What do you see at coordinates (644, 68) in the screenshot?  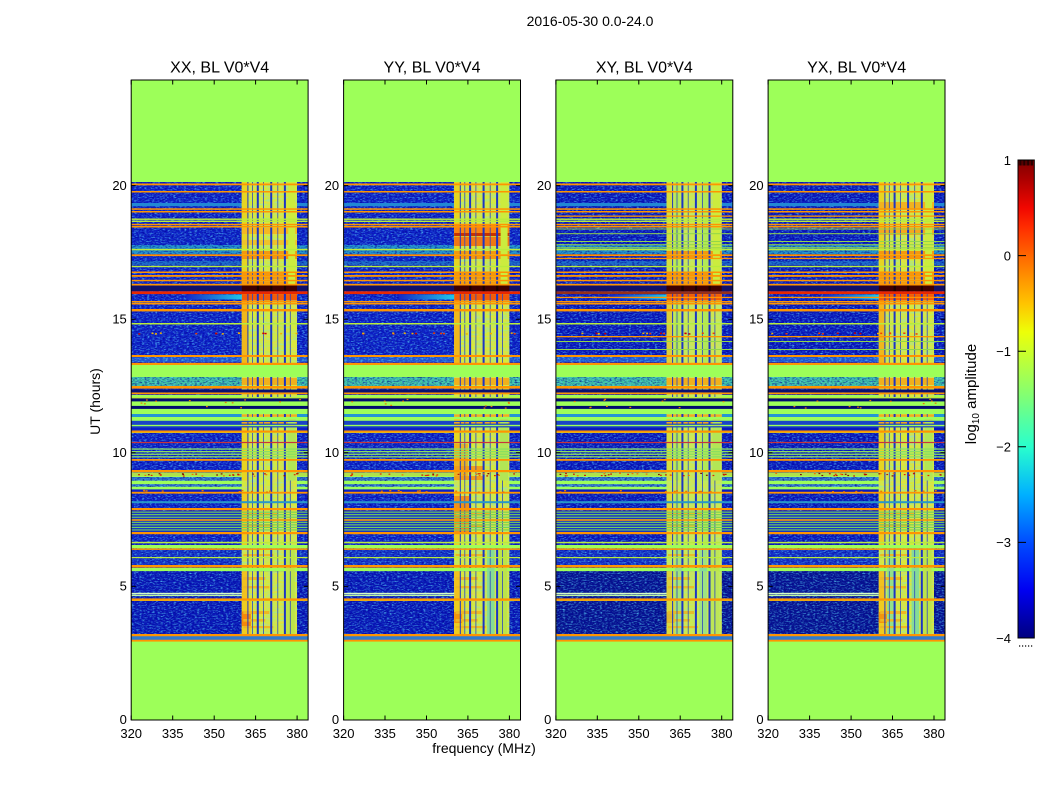 I see `svg-text: XY, BL V0*V4` at bounding box center [644, 68].